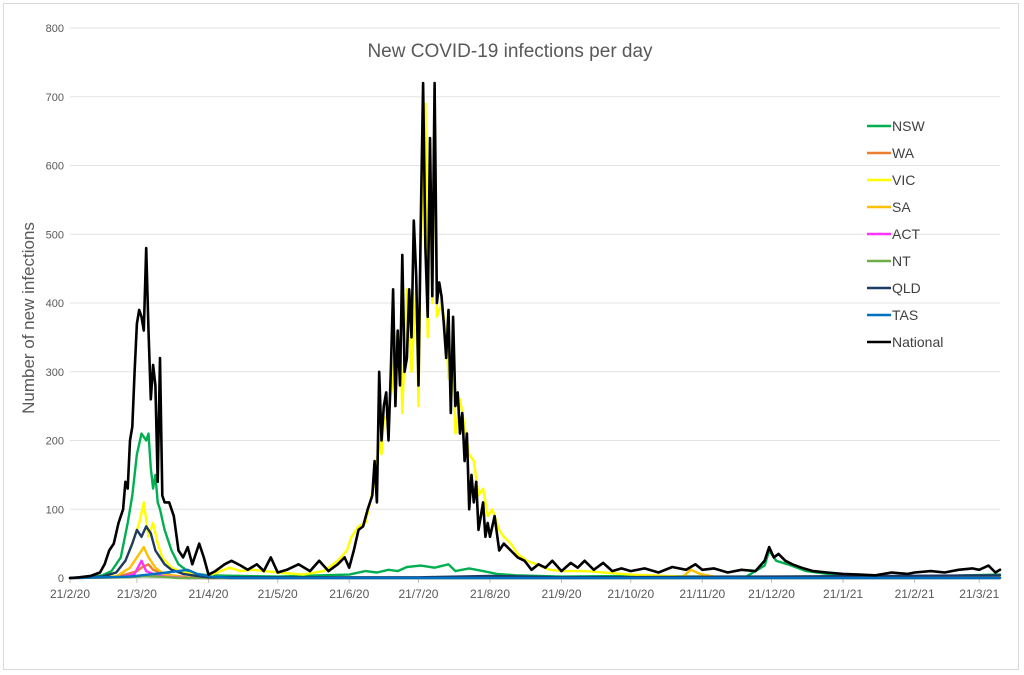  What do you see at coordinates (535, 562) in the screenshot?
I see `series-line-sa` at bounding box center [535, 562].